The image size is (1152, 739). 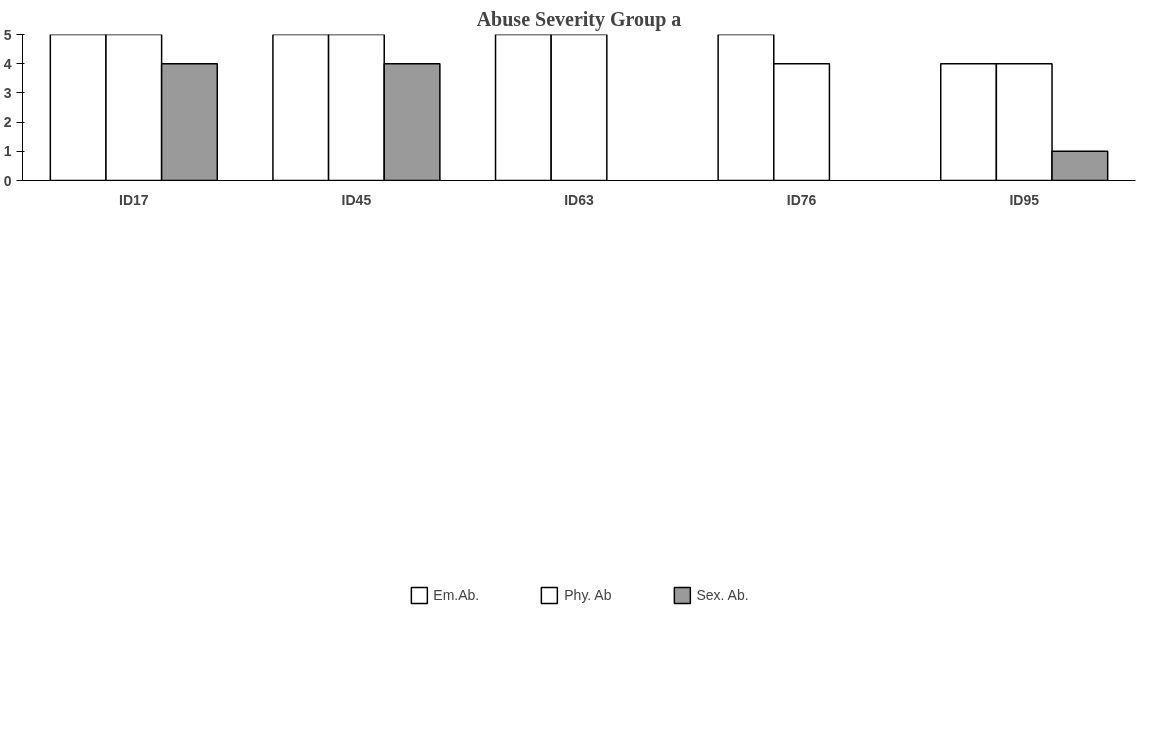 I want to click on y-tick-label: 2, so click(x=7, y=122).